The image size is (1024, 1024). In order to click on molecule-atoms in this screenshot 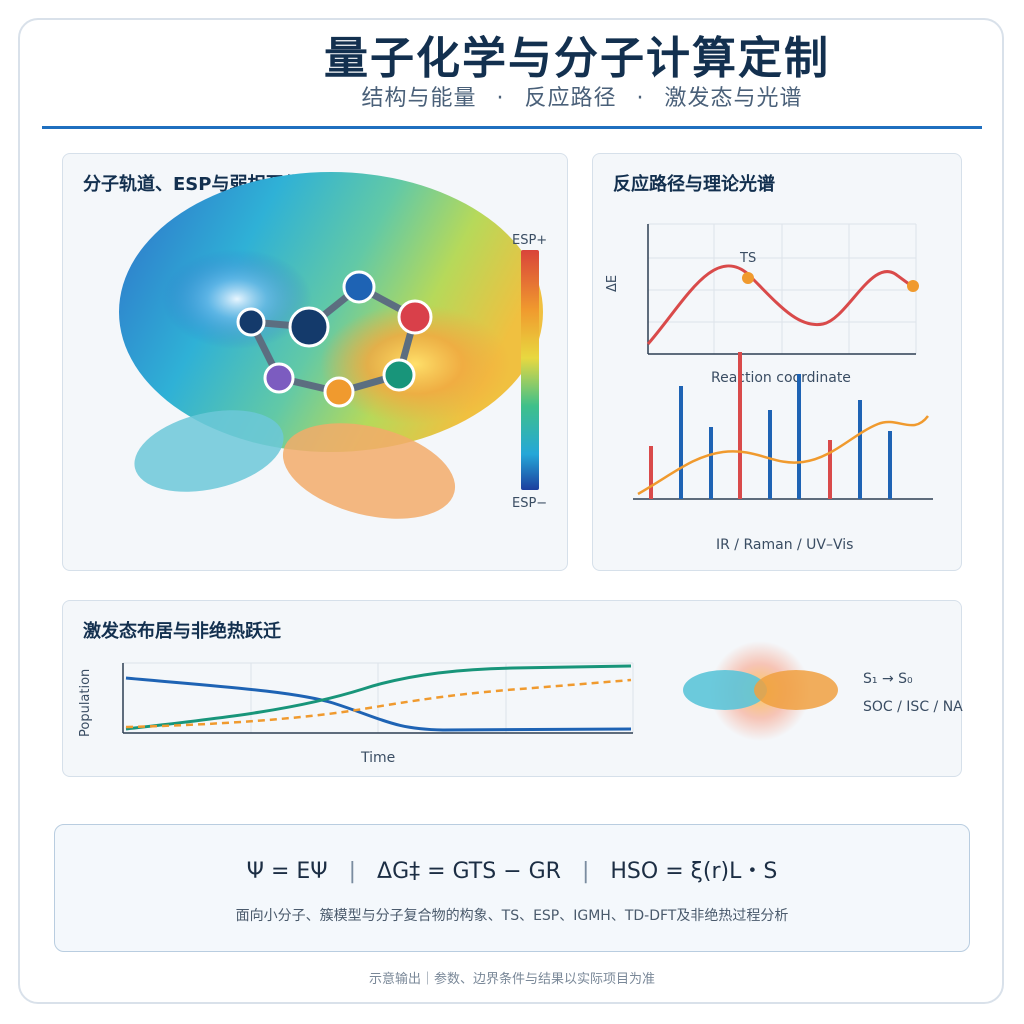, I will do `click(334, 339)`.